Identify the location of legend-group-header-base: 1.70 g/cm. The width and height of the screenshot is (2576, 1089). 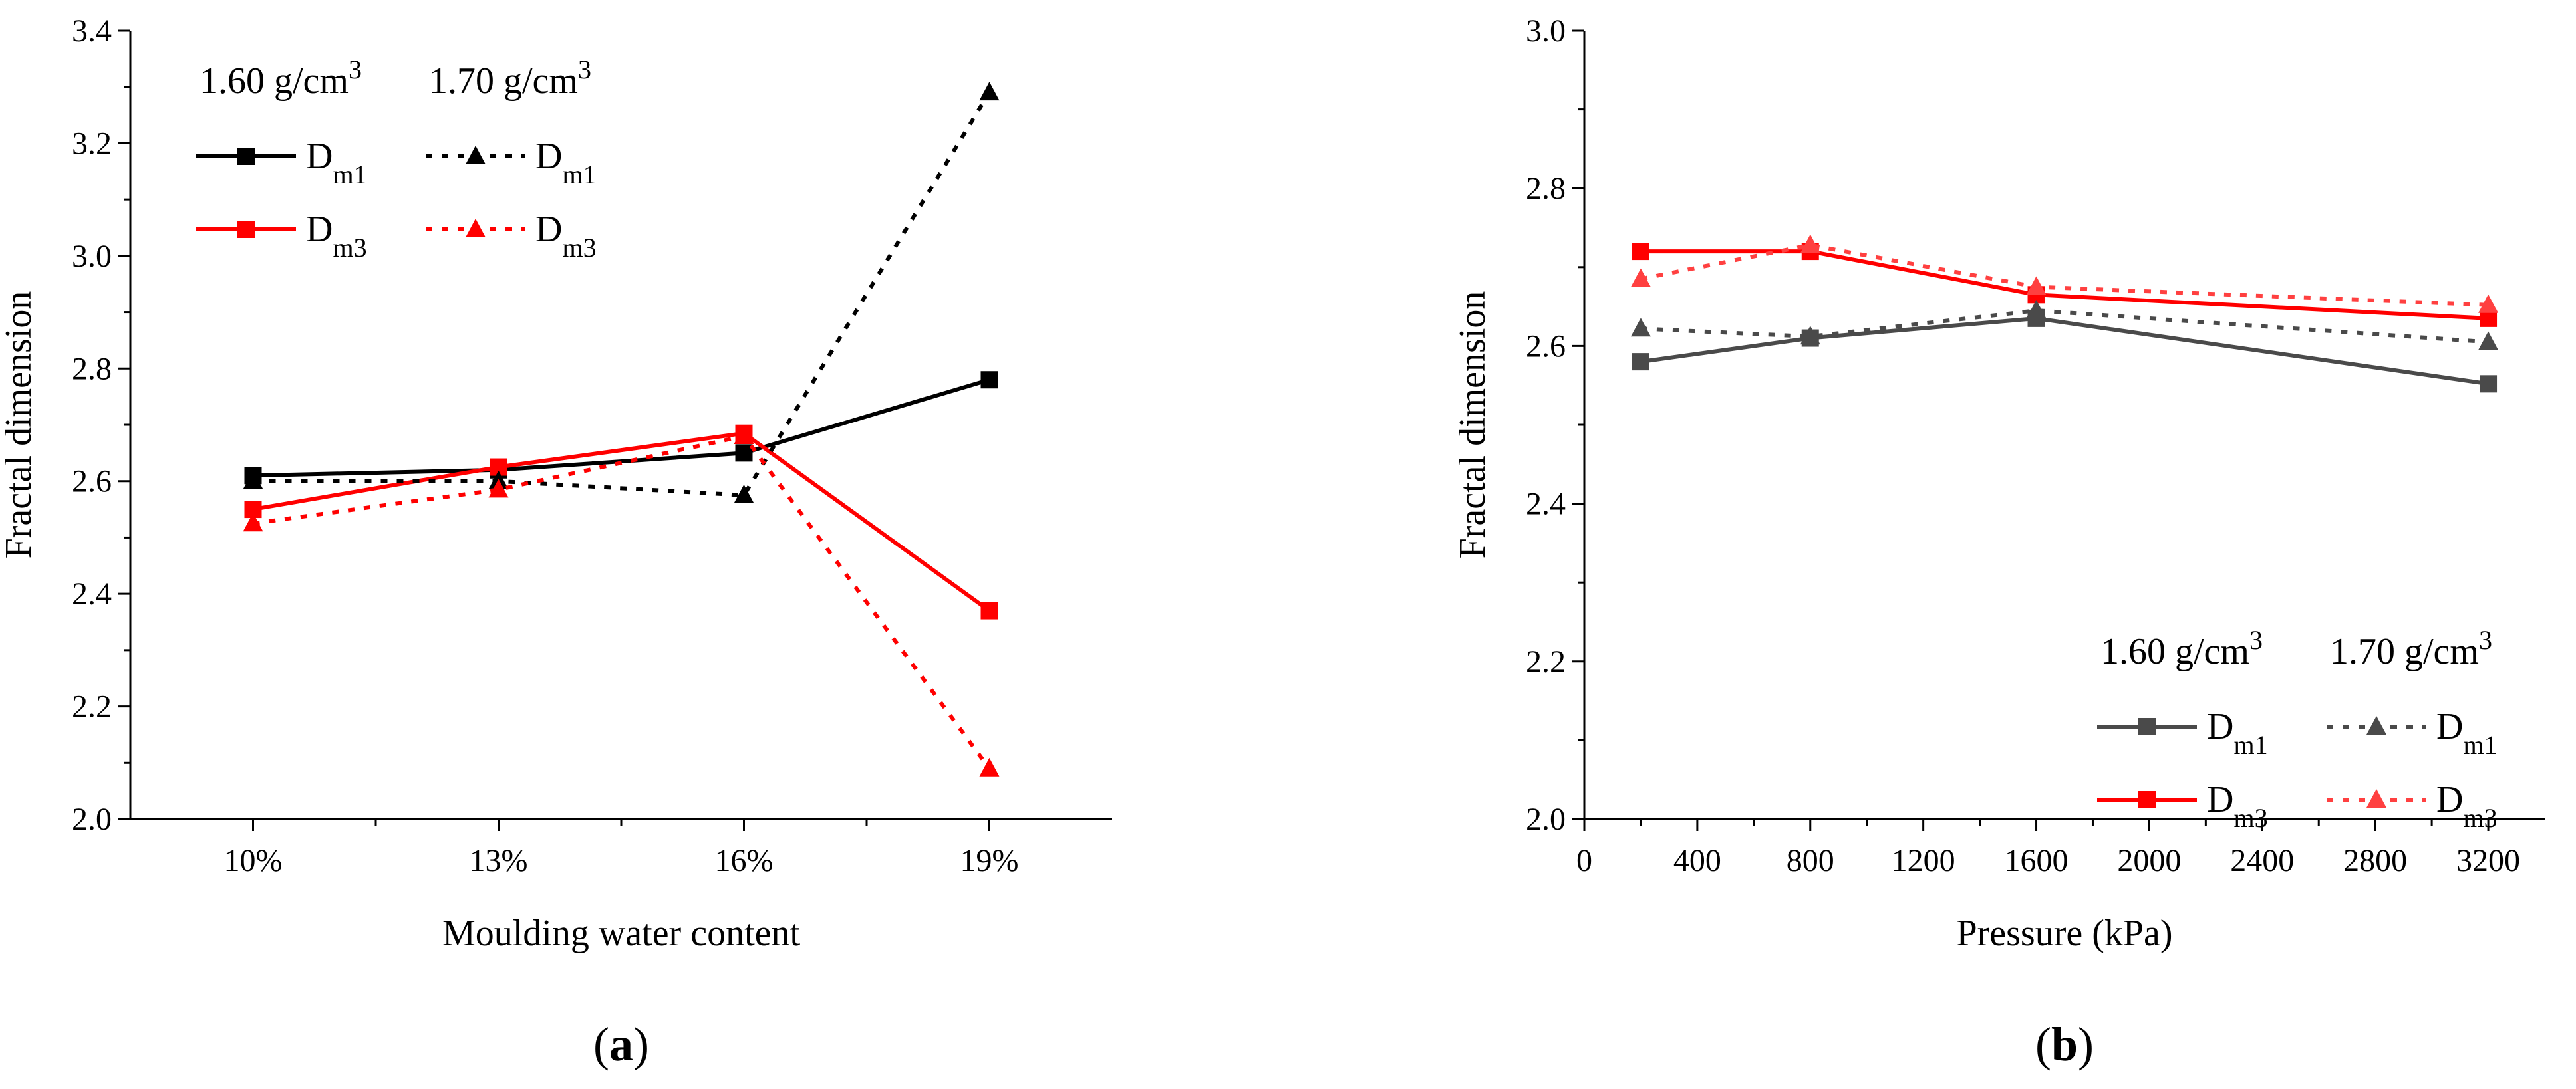
(504, 81).